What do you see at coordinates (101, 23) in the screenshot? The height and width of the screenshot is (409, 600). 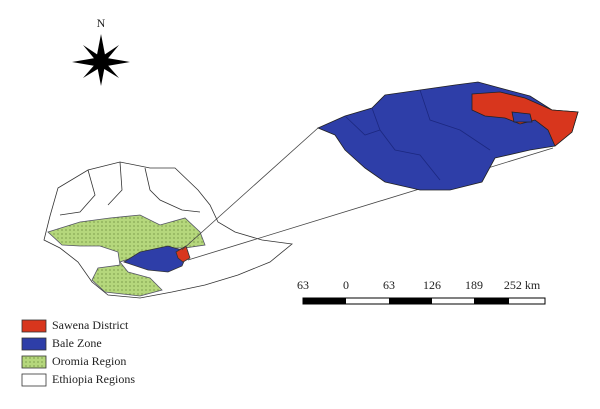 I see `north-label: N` at bounding box center [101, 23].